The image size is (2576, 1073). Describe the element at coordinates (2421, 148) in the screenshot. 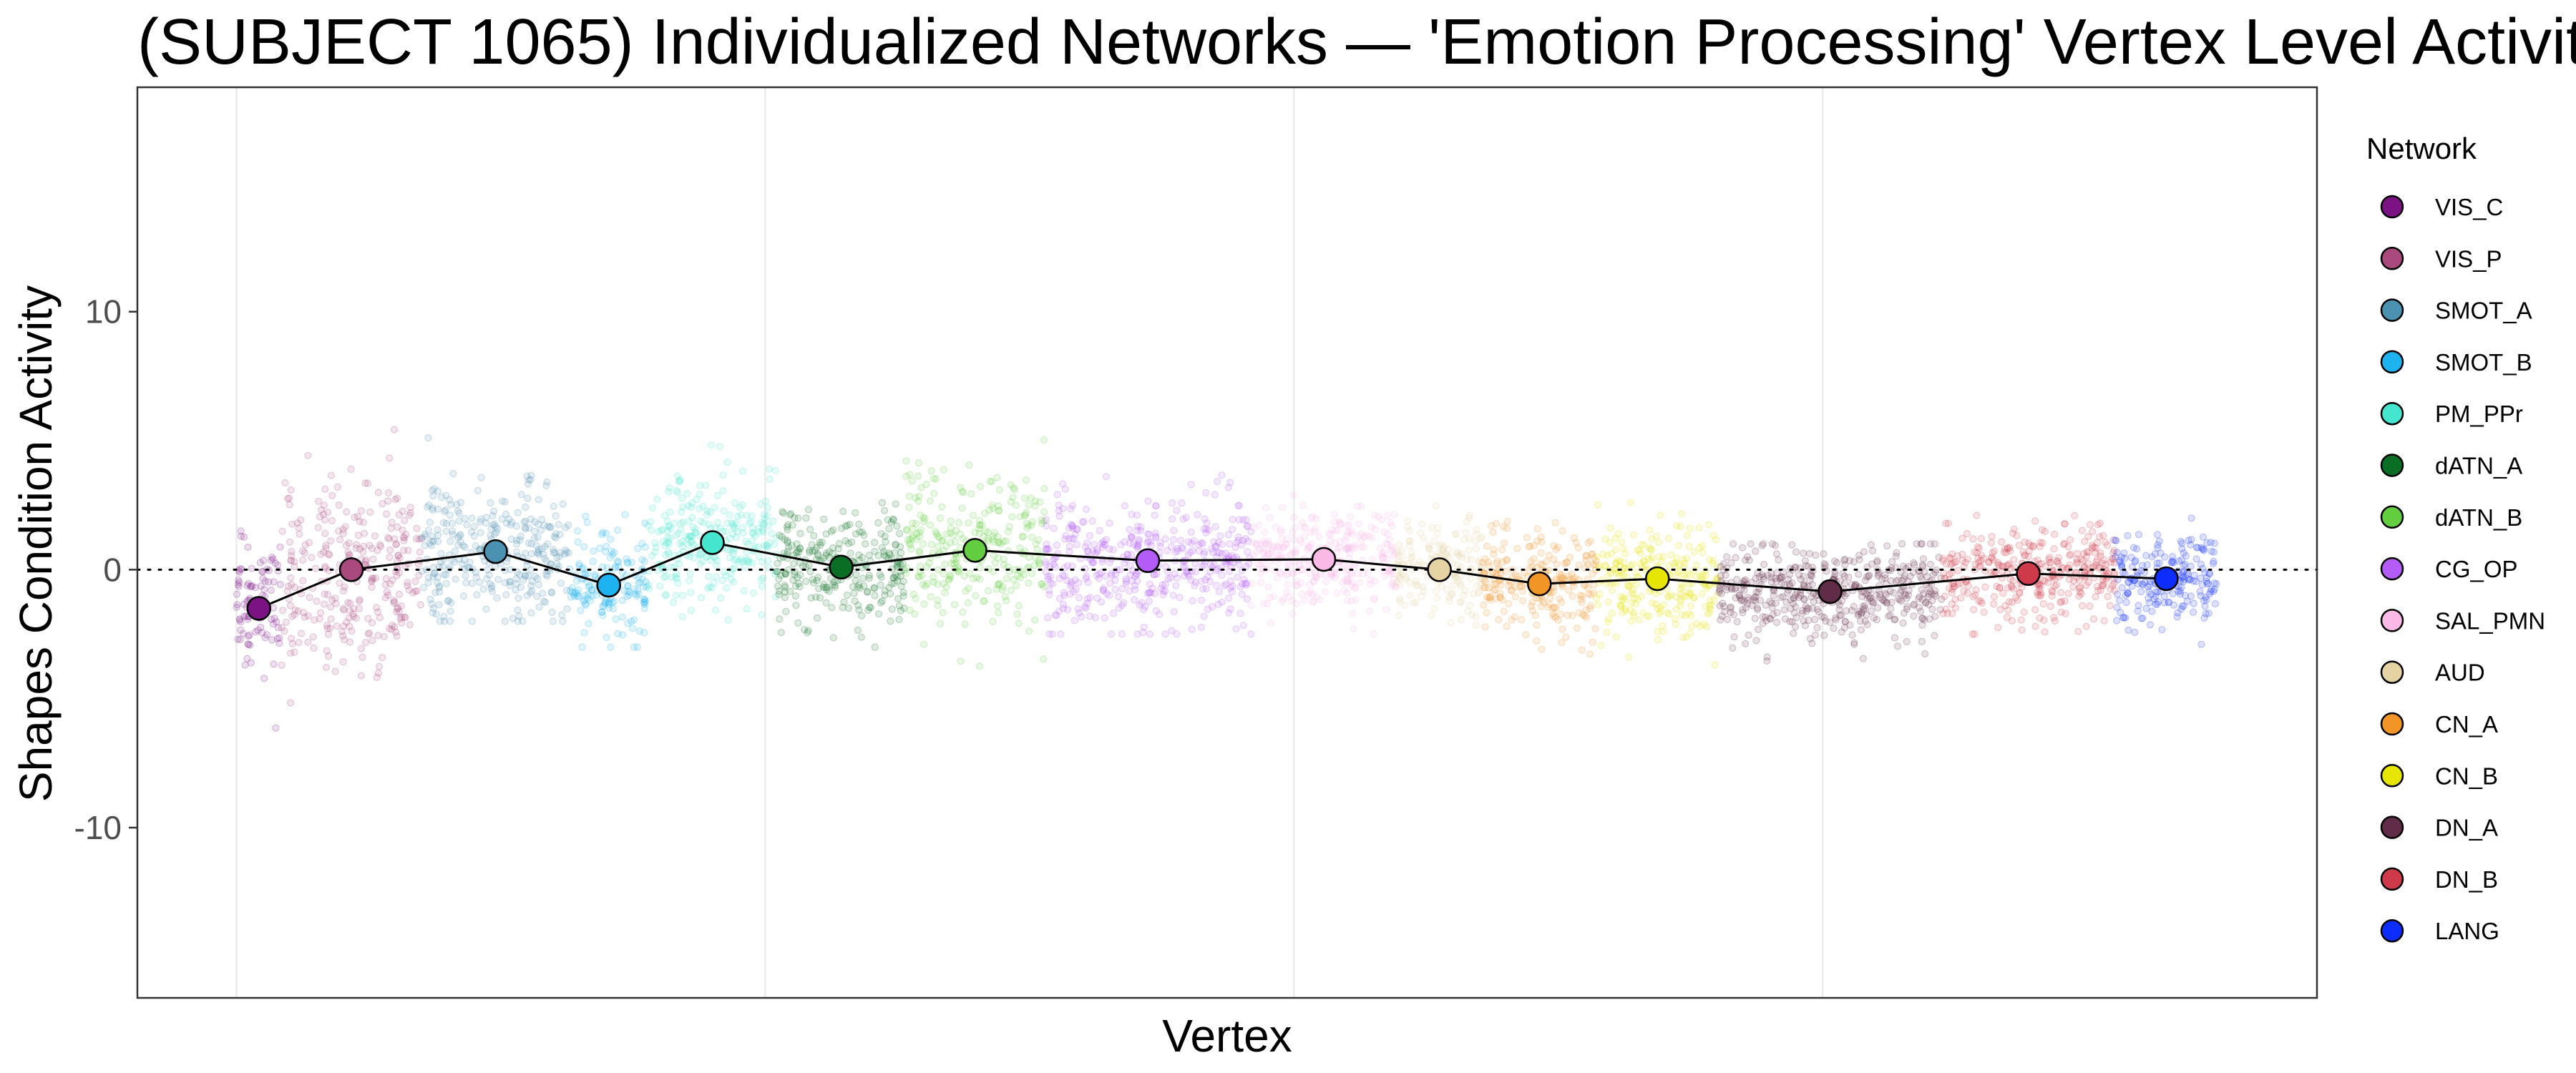

I see `legend-title: Network` at that location.